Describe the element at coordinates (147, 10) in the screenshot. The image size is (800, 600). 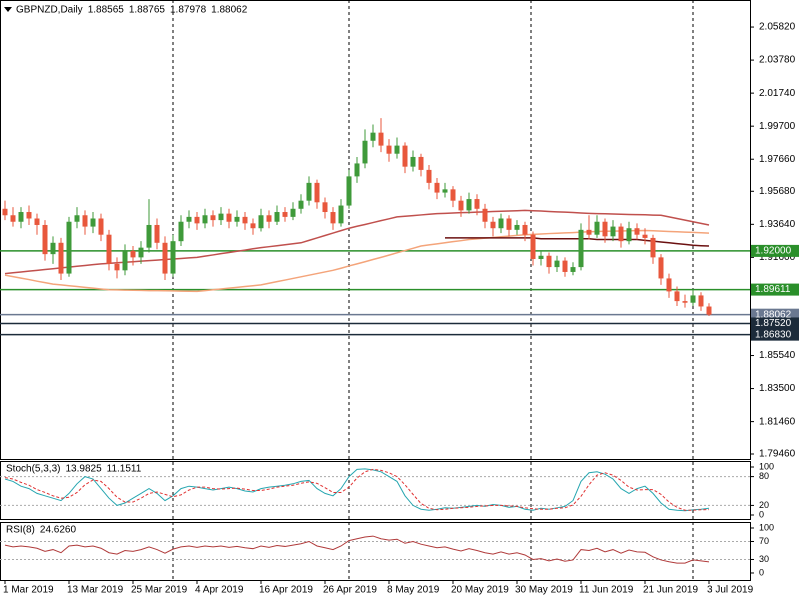
I see `ohlc-readout: 1.88765` at that location.